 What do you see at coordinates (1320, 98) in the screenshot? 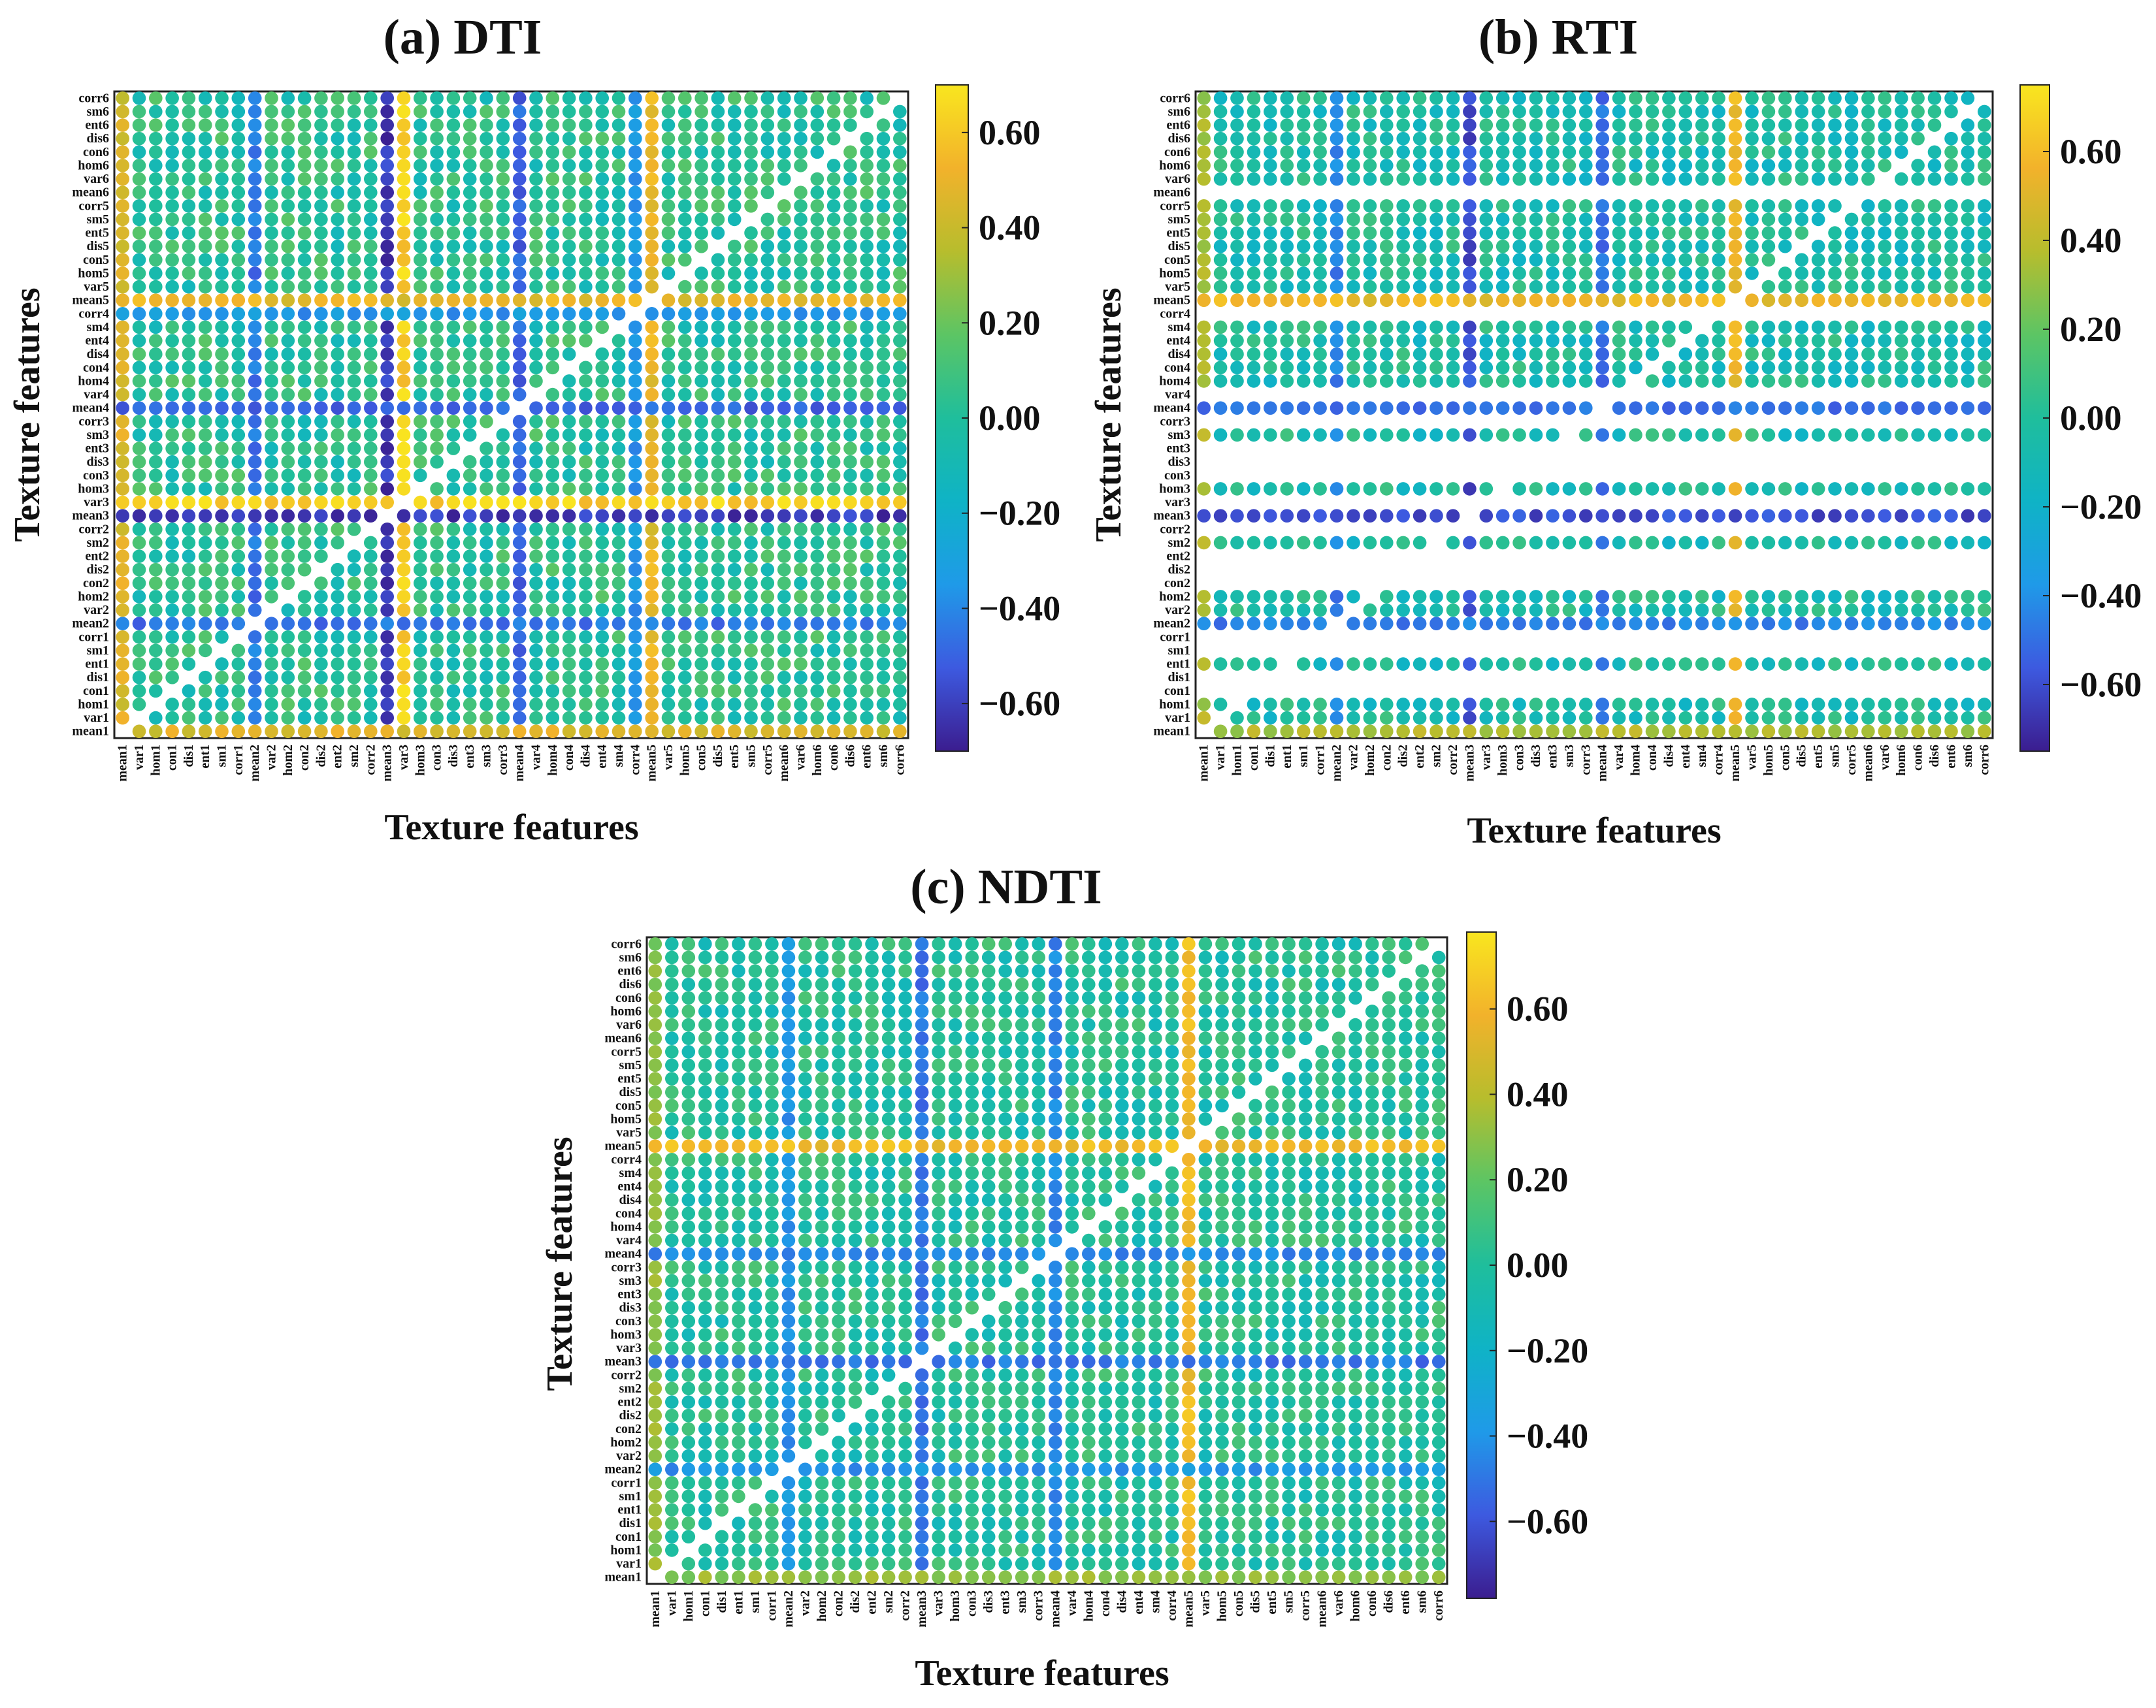
I see `cell-corr6-corr1` at bounding box center [1320, 98].